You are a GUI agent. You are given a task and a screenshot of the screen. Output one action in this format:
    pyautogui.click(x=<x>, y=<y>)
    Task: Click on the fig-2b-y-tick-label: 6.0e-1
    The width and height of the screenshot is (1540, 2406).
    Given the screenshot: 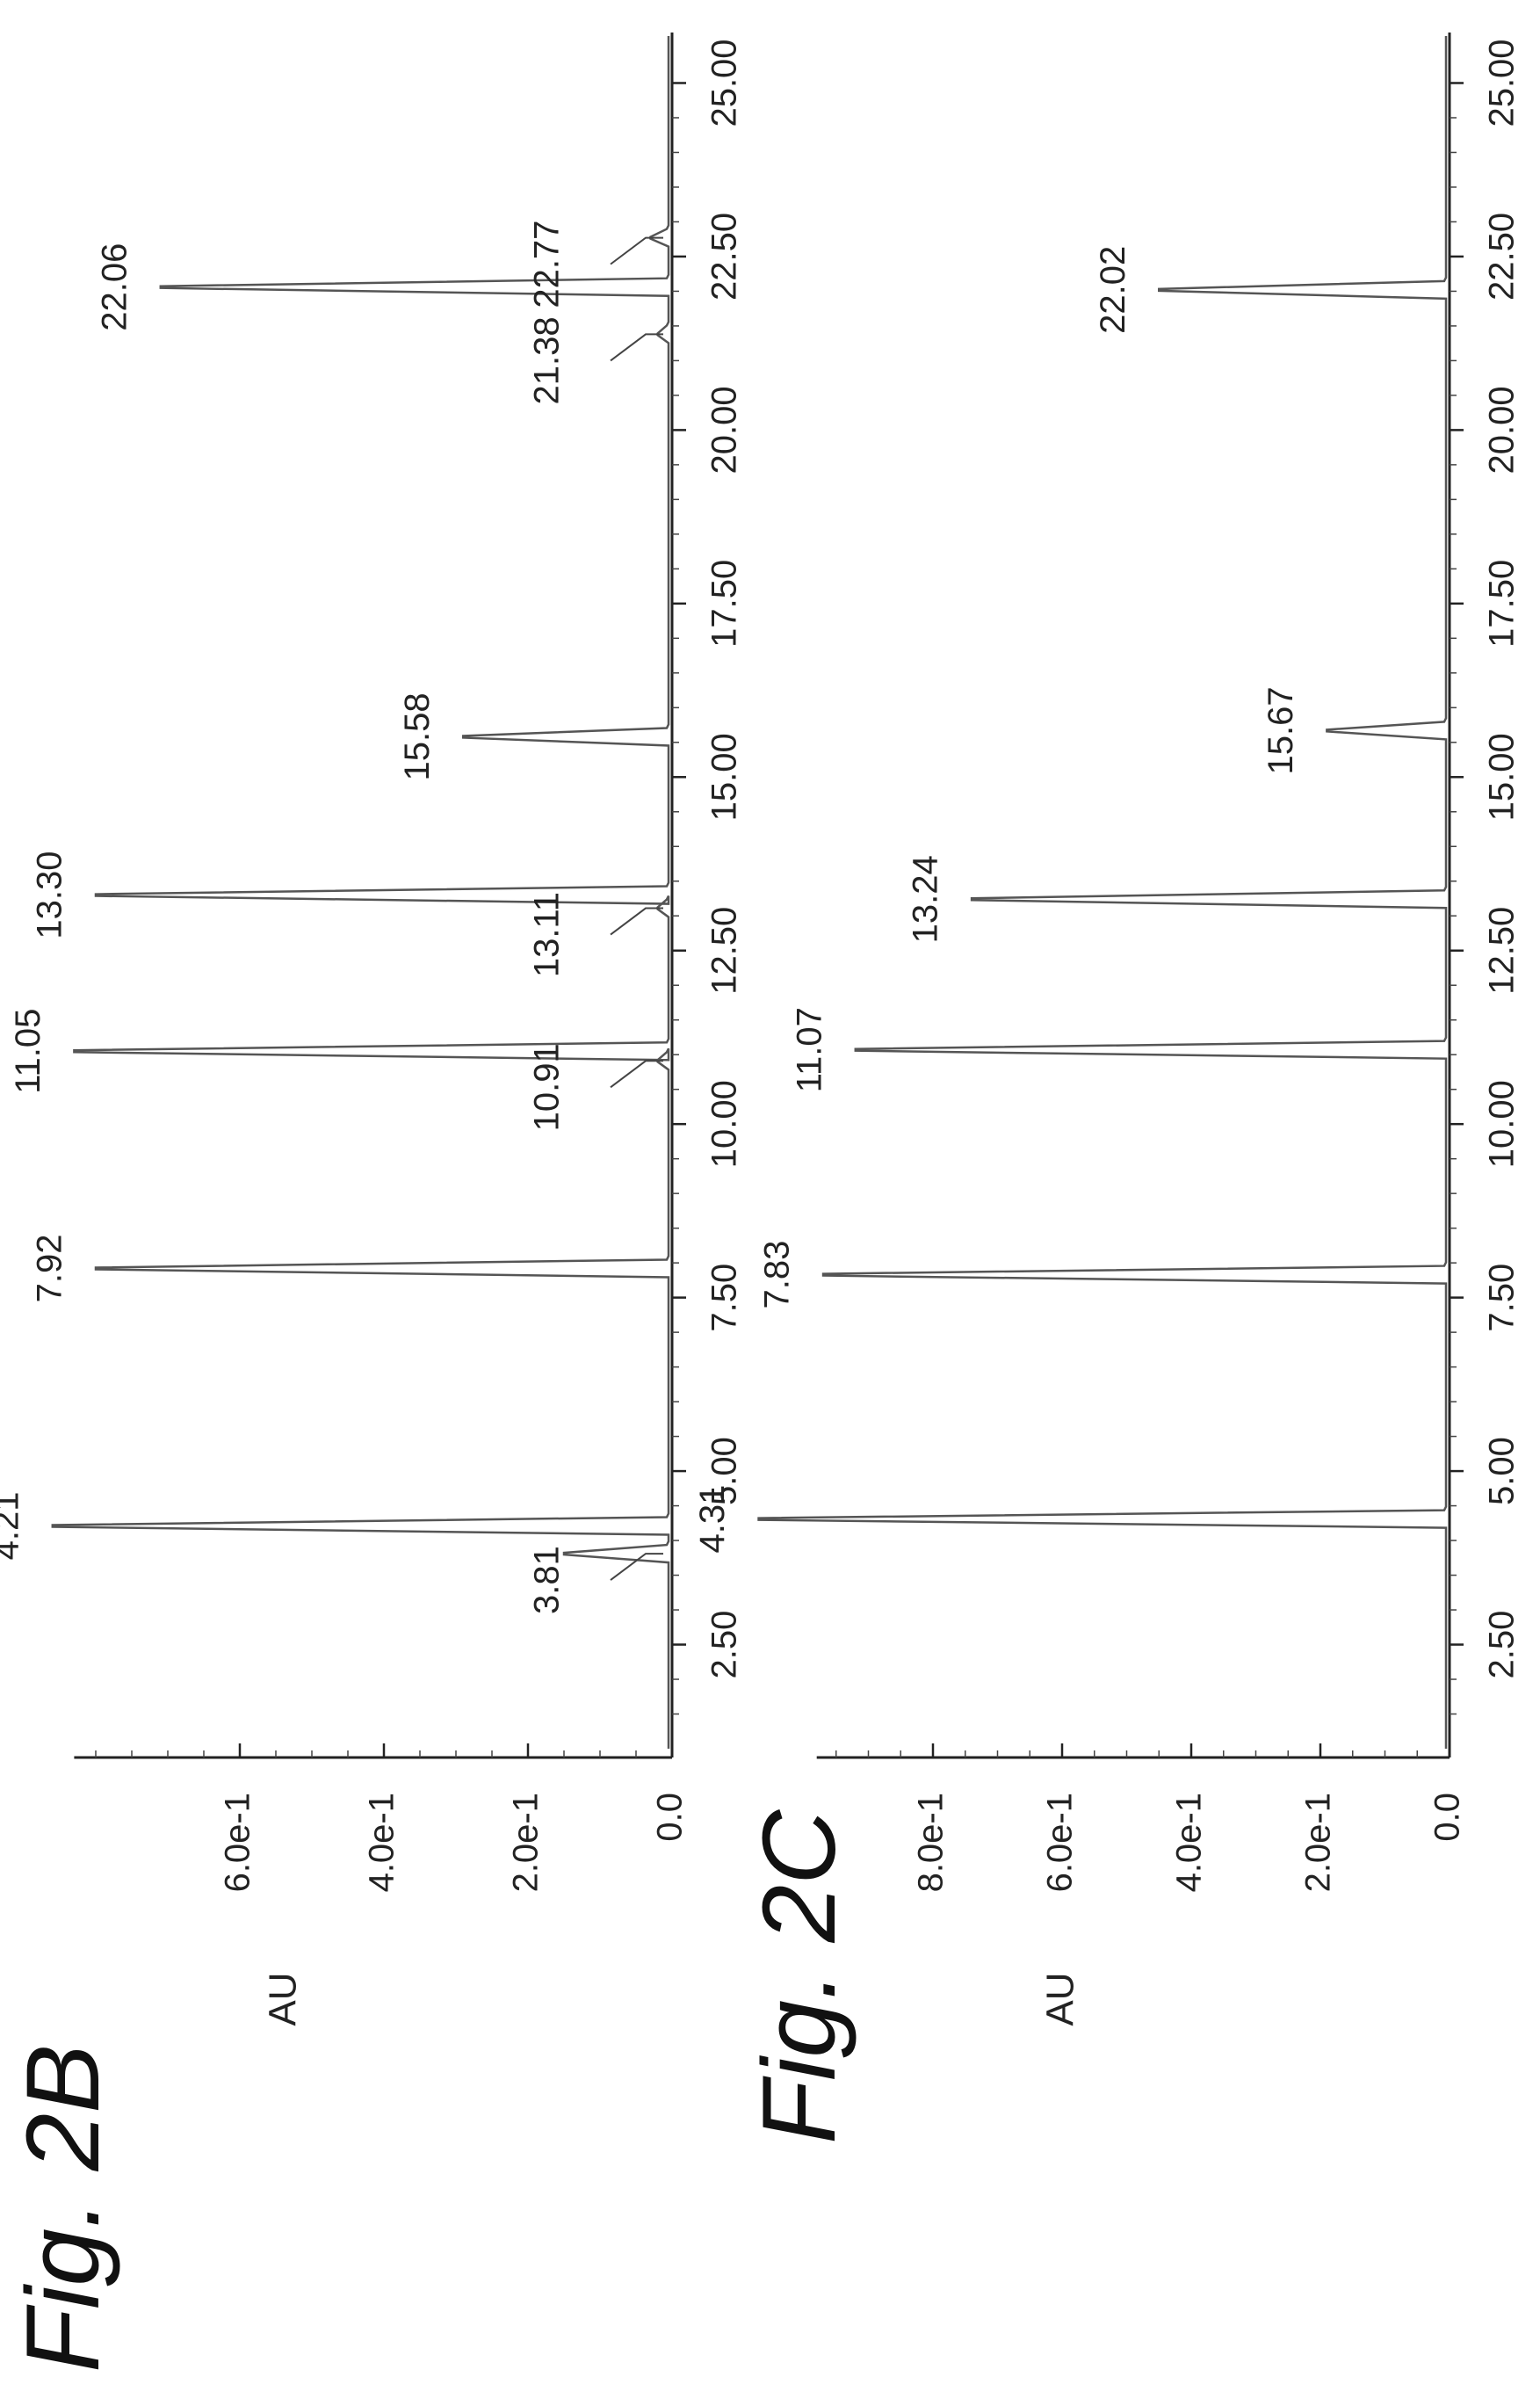 What is the action you would take?
    pyautogui.click(x=238, y=1842)
    